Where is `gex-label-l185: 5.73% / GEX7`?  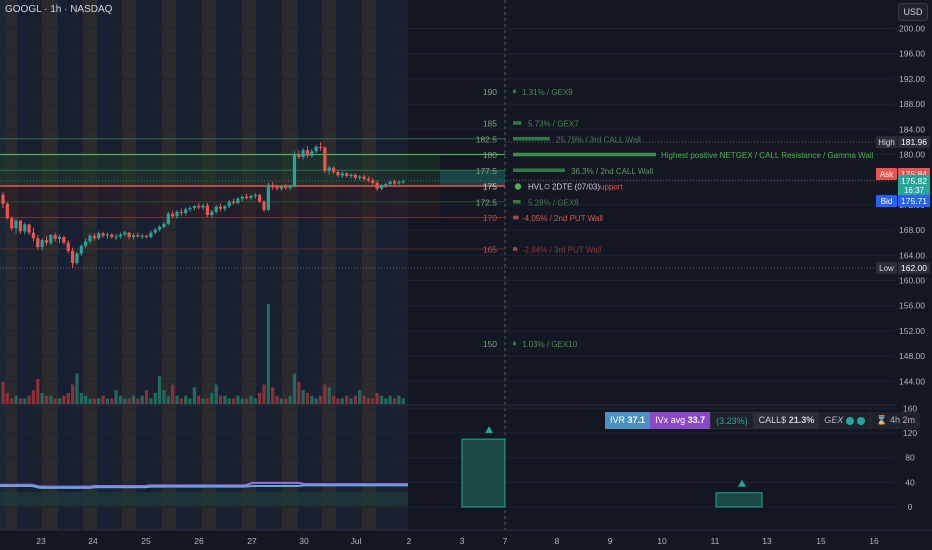
gex-label-l185: 5.73% / GEX7 is located at coordinates (553, 124).